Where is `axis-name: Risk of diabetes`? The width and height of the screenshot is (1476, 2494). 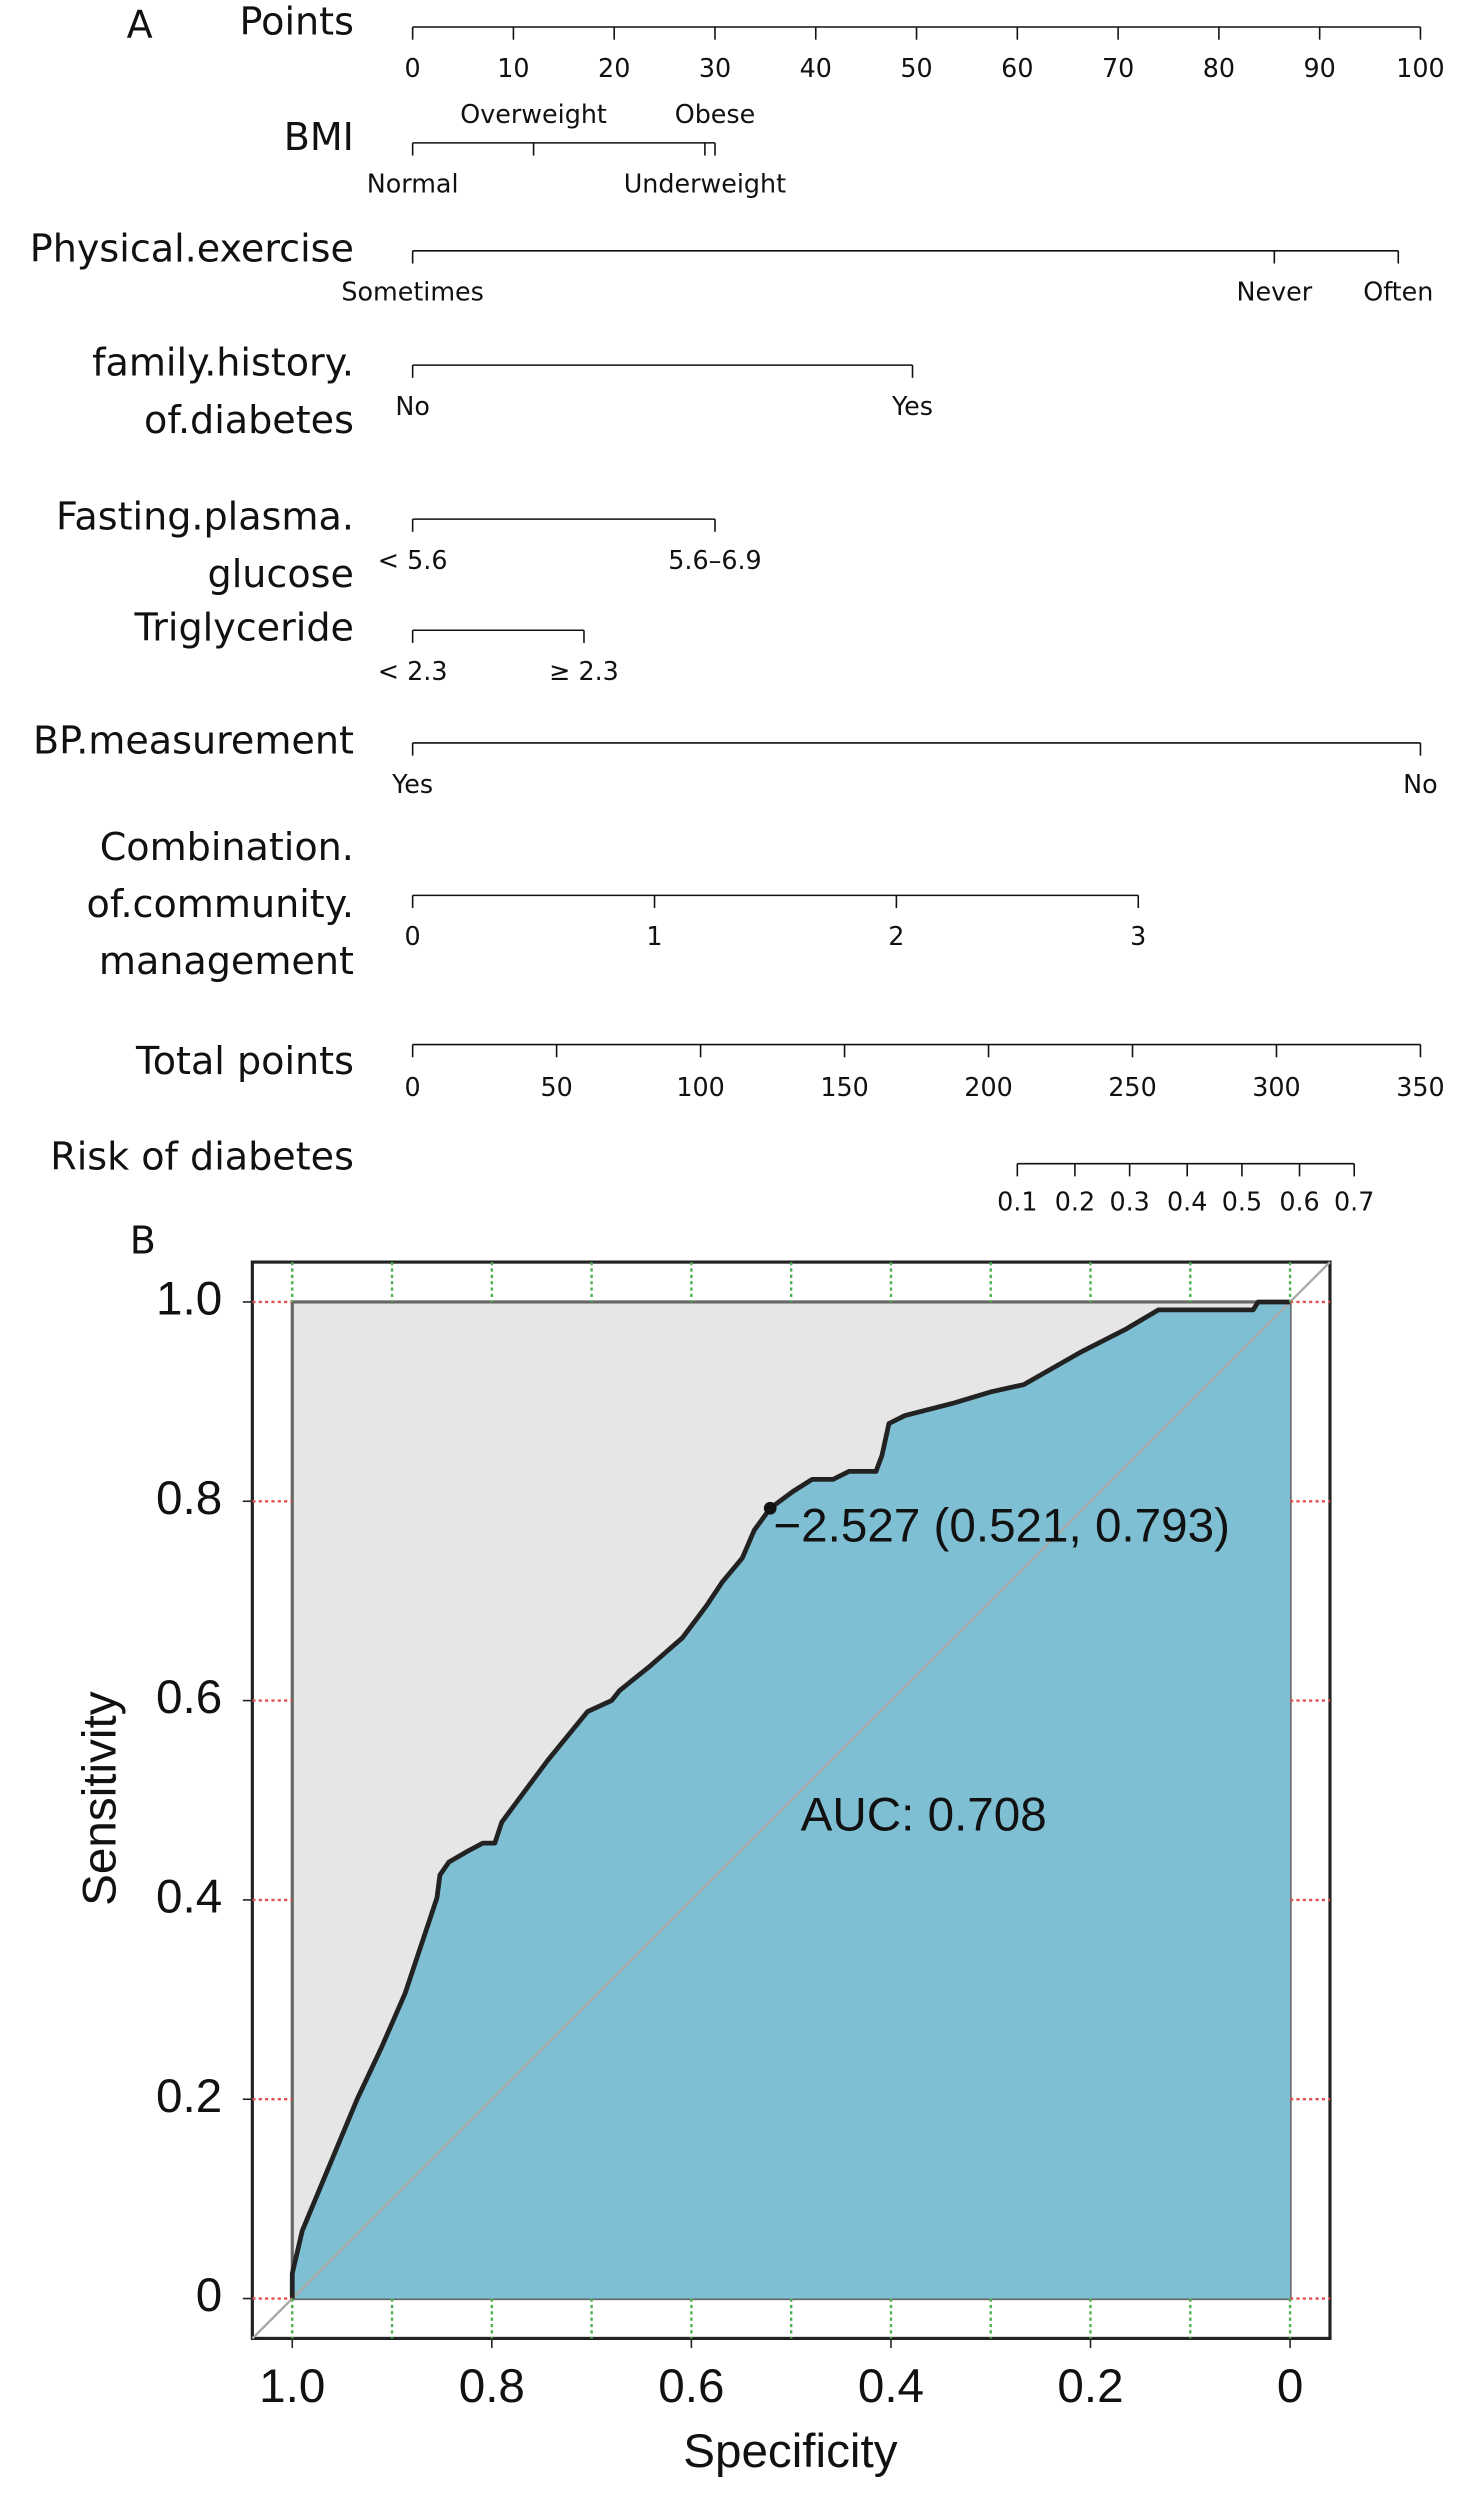
axis-name: Risk of diabetes is located at coordinates (202, 1156).